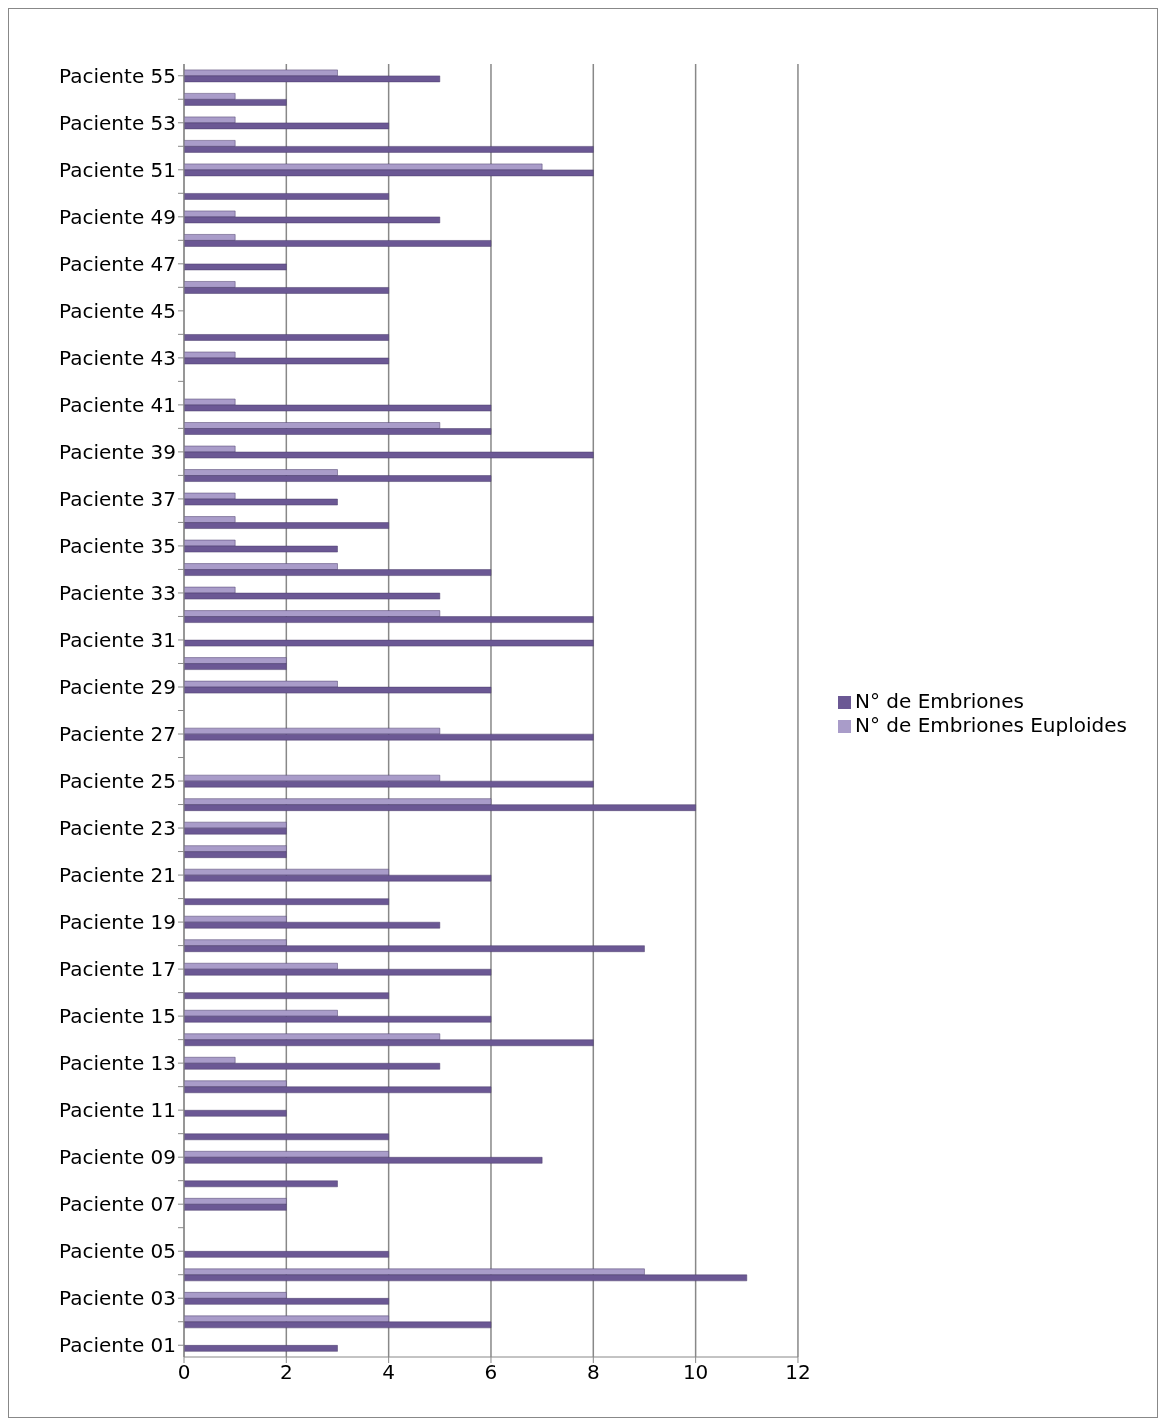  What do you see at coordinates (798, 1372) in the screenshot?
I see `x-tick-label: 12` at bounding box center [798, 1372].